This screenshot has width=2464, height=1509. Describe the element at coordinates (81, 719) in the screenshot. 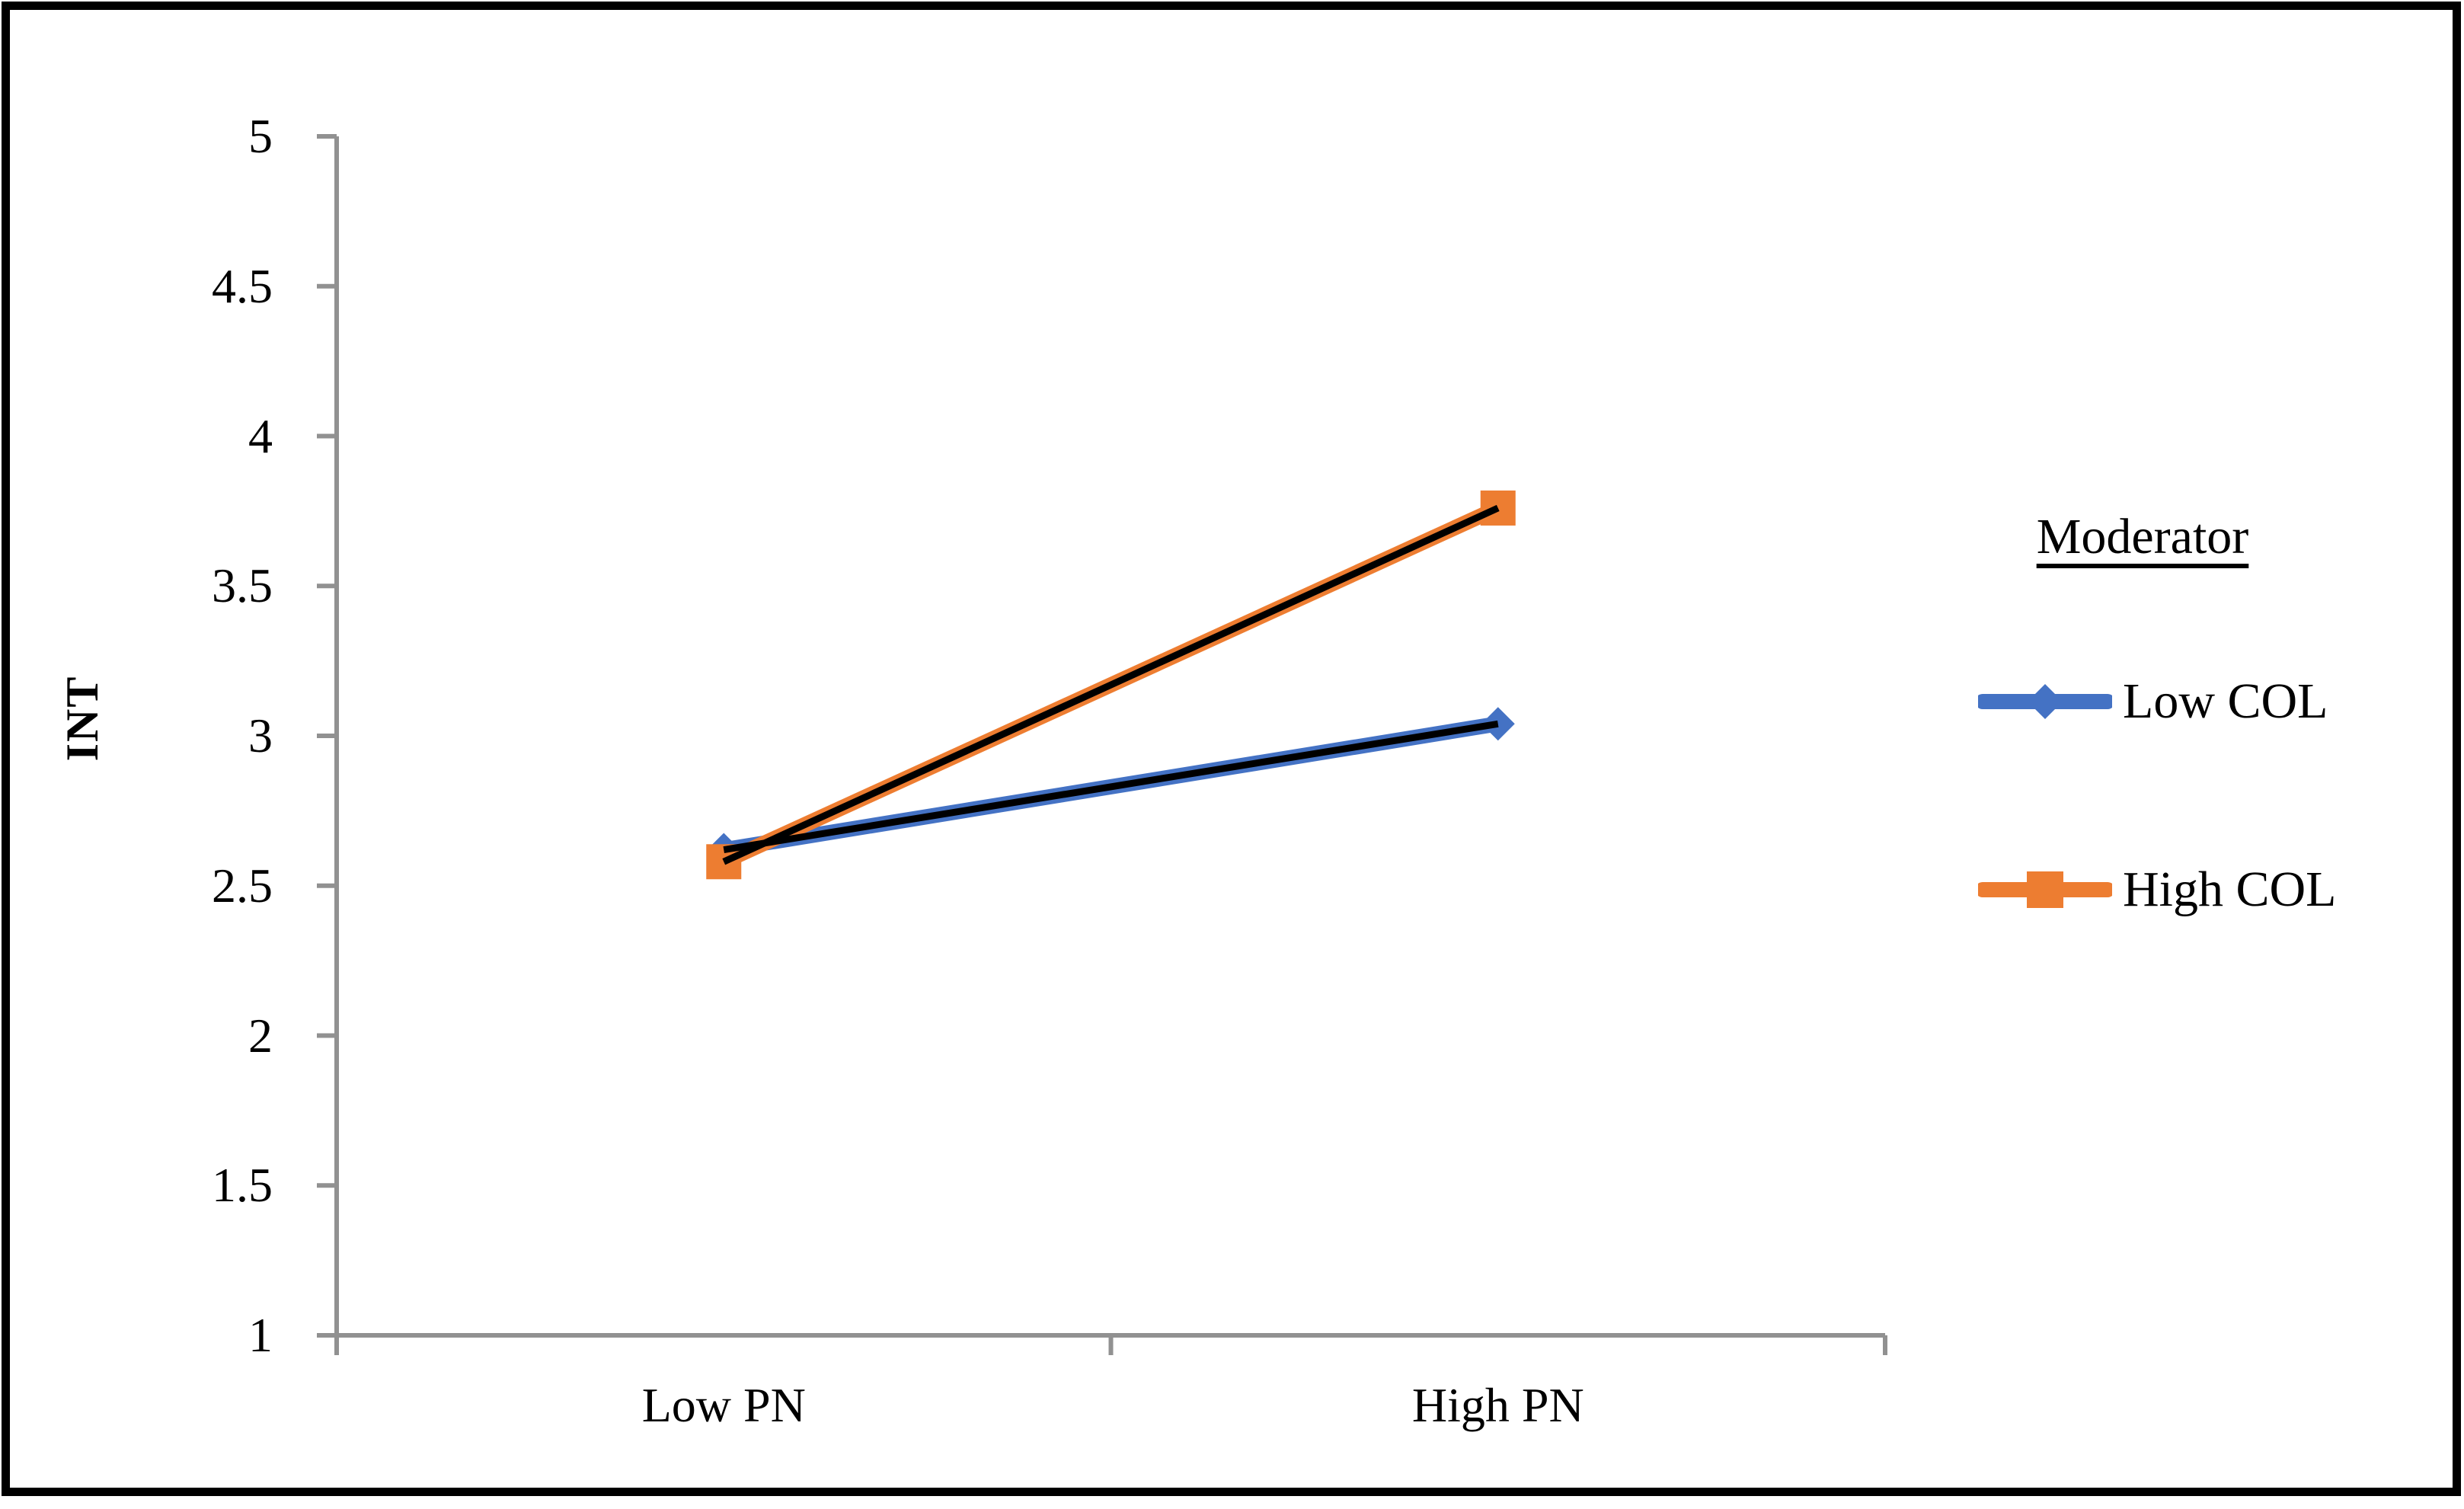

I see `y-axis-title: INT` at that location.